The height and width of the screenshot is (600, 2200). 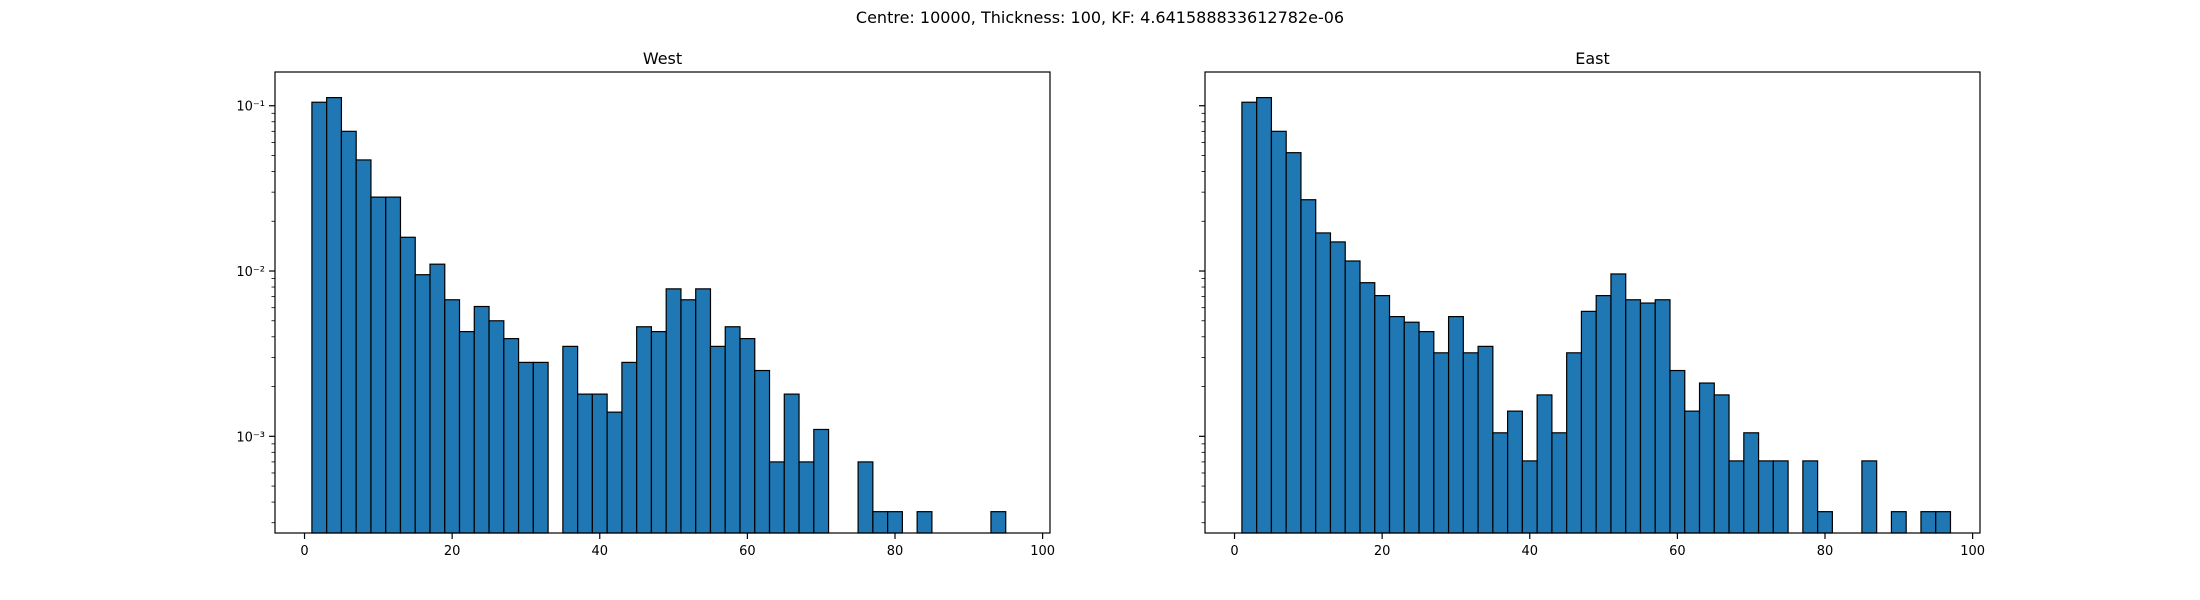 I want to click on y-tick-label: 10⁻², so click(x=250, y=272).